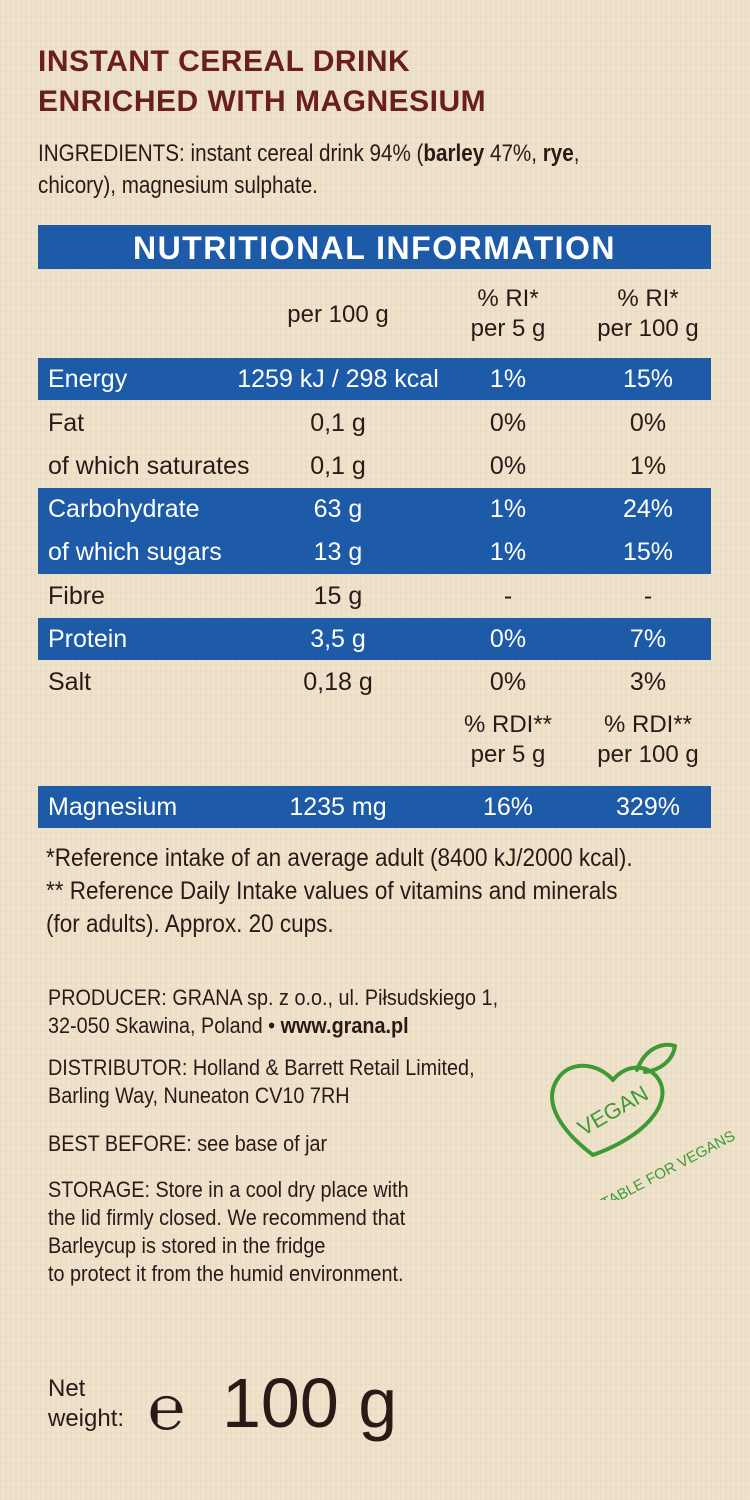  Describe the element at coordinates (338, 314) in the screenshot. I see `col-header-per100: per 100 g` at that location.